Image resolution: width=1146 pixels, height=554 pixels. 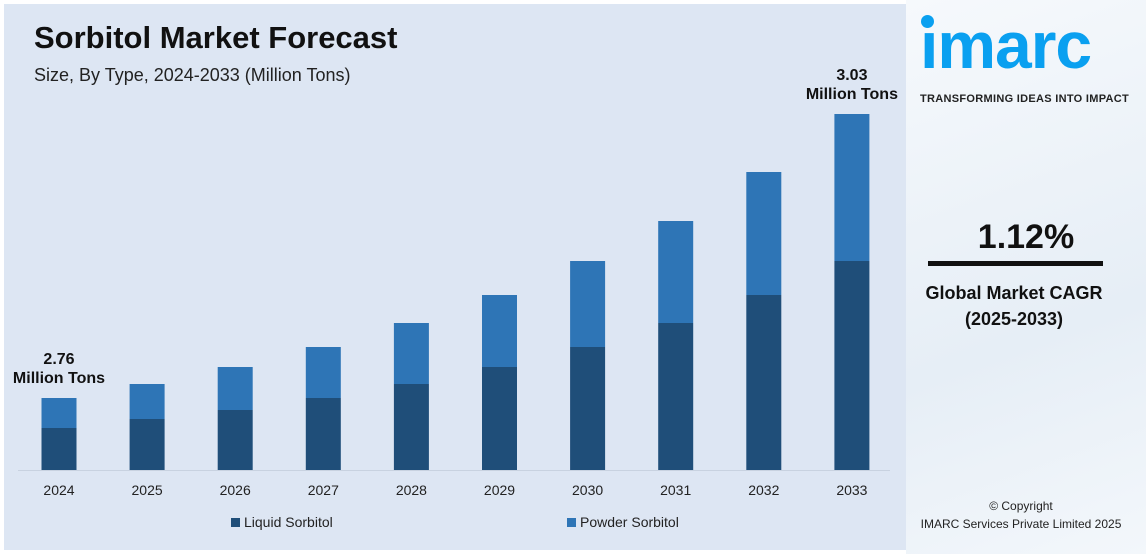 I want to click on x-tick-label: 2033, so click(x=851, y=490).